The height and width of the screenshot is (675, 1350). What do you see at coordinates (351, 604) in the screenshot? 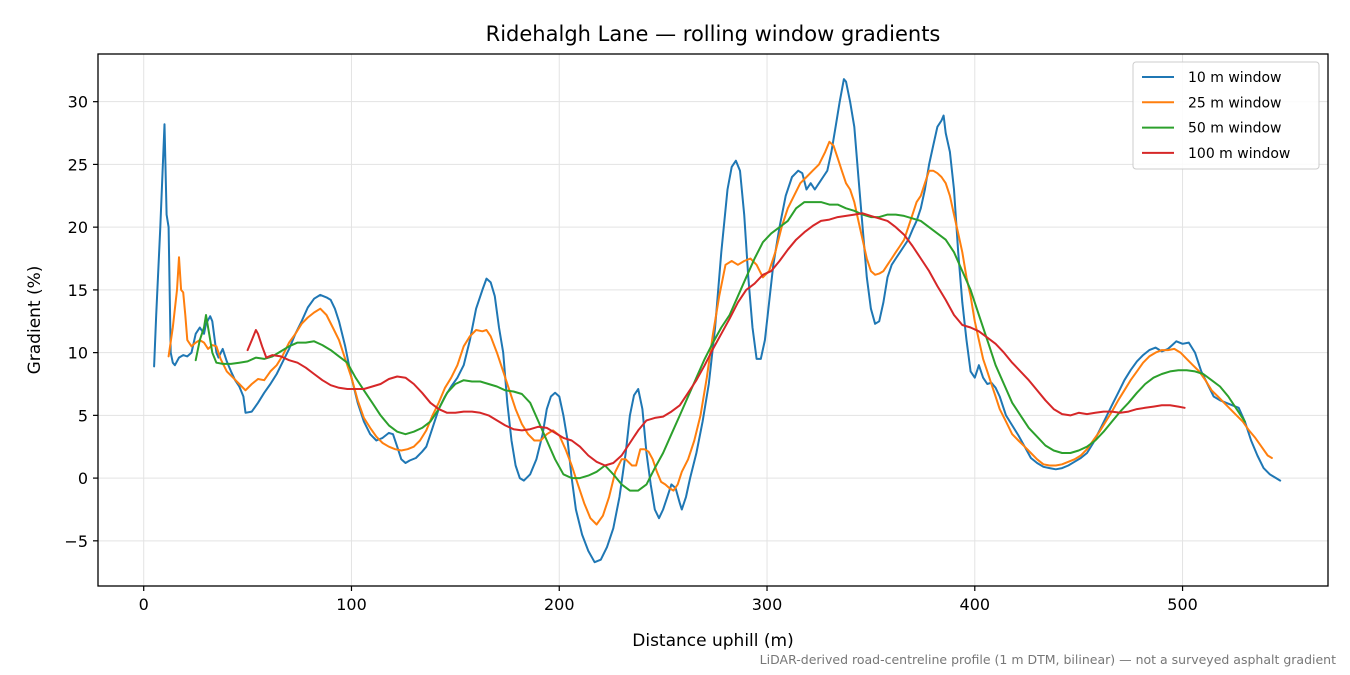
I see `x-tick-label: 100` at bounding box center [351, 604].